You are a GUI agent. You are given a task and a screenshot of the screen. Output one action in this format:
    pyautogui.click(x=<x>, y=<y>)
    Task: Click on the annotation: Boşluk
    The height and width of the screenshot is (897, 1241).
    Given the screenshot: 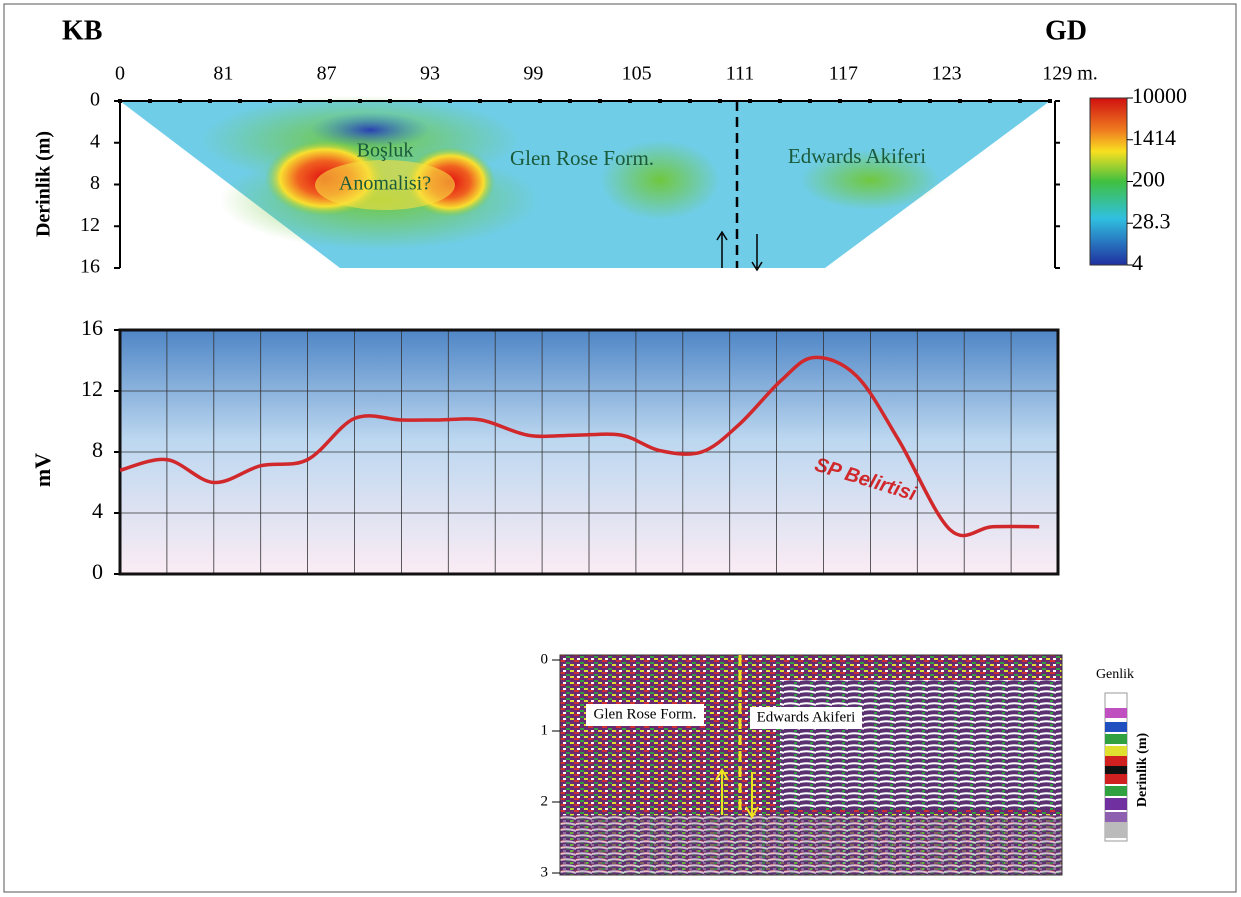 What is the action you would take?
    pyautogui.click(x=385, y=151)
    